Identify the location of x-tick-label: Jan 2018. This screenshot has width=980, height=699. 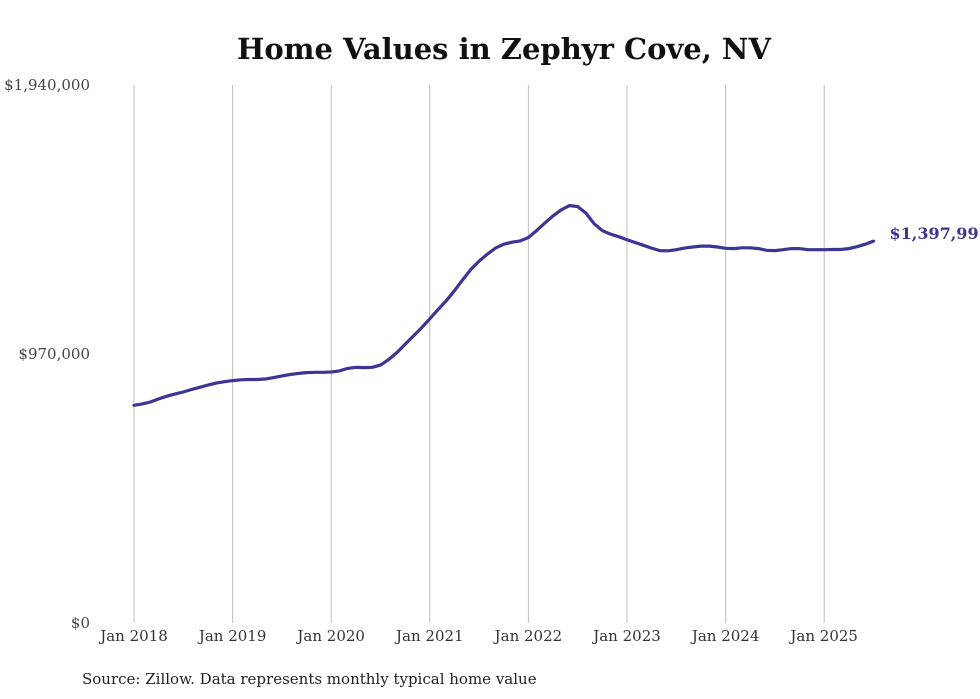
(133, 636).